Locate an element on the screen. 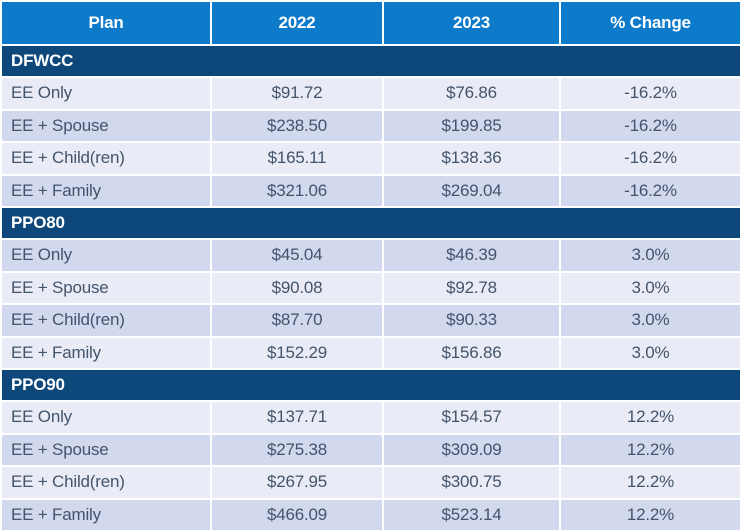 Image resolution: width=742 pixels, height=532 pixels. column-header-2022: 2022 is located at coordinates (297, 23).